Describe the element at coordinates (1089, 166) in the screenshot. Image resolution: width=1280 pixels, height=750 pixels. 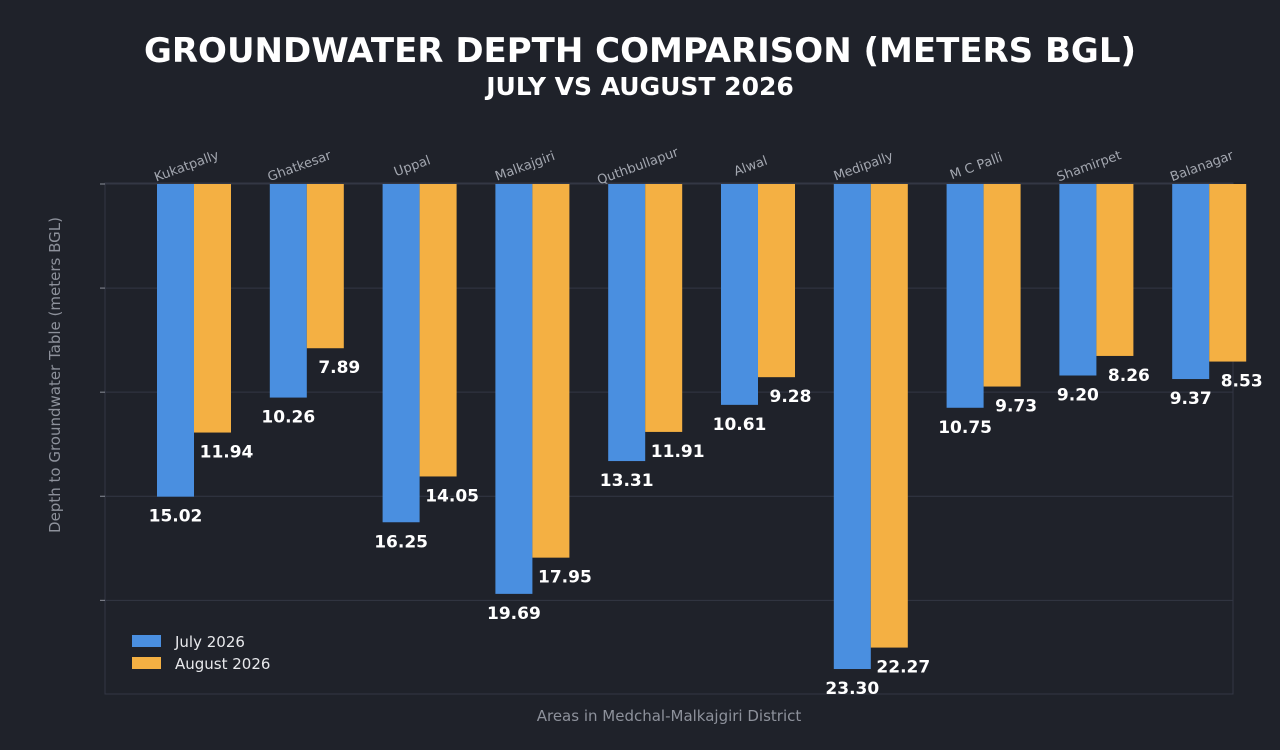
I see `category-label: Shamirpet` at that location.